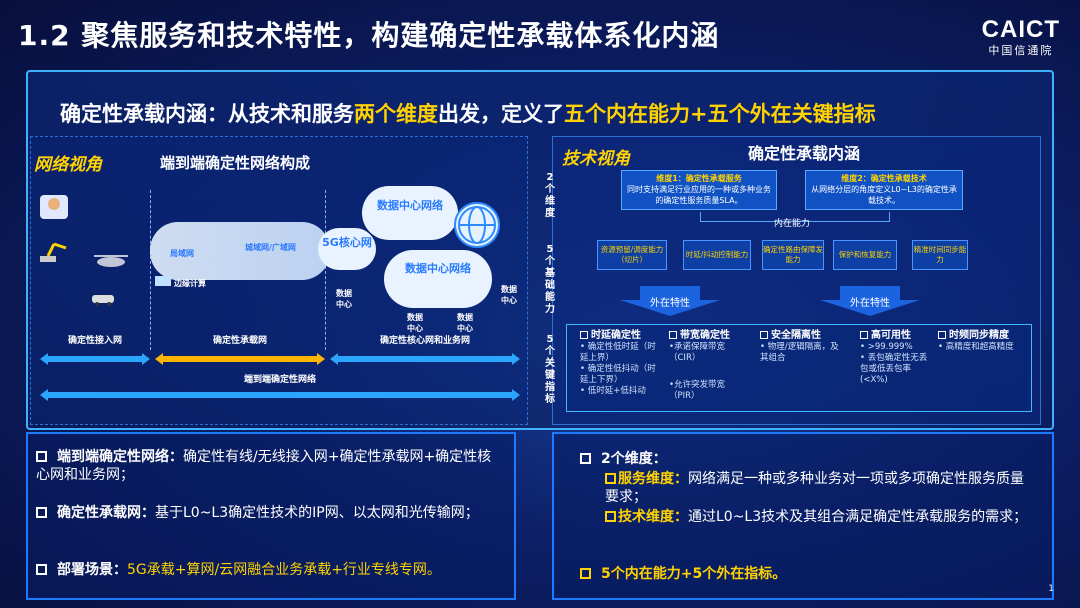  Describe the element at coordinates (438, 268) in the screenshot. I see `dc2-label: 数据中心网络` at that location.